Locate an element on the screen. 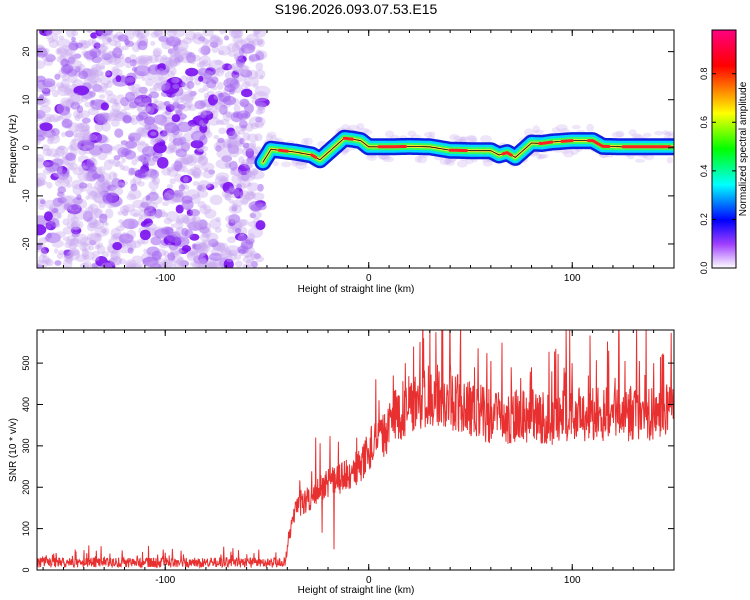 This screenshot has height=600, width=750. spectrogram-xtick-label: 0 is located at coordinates (369, 278).